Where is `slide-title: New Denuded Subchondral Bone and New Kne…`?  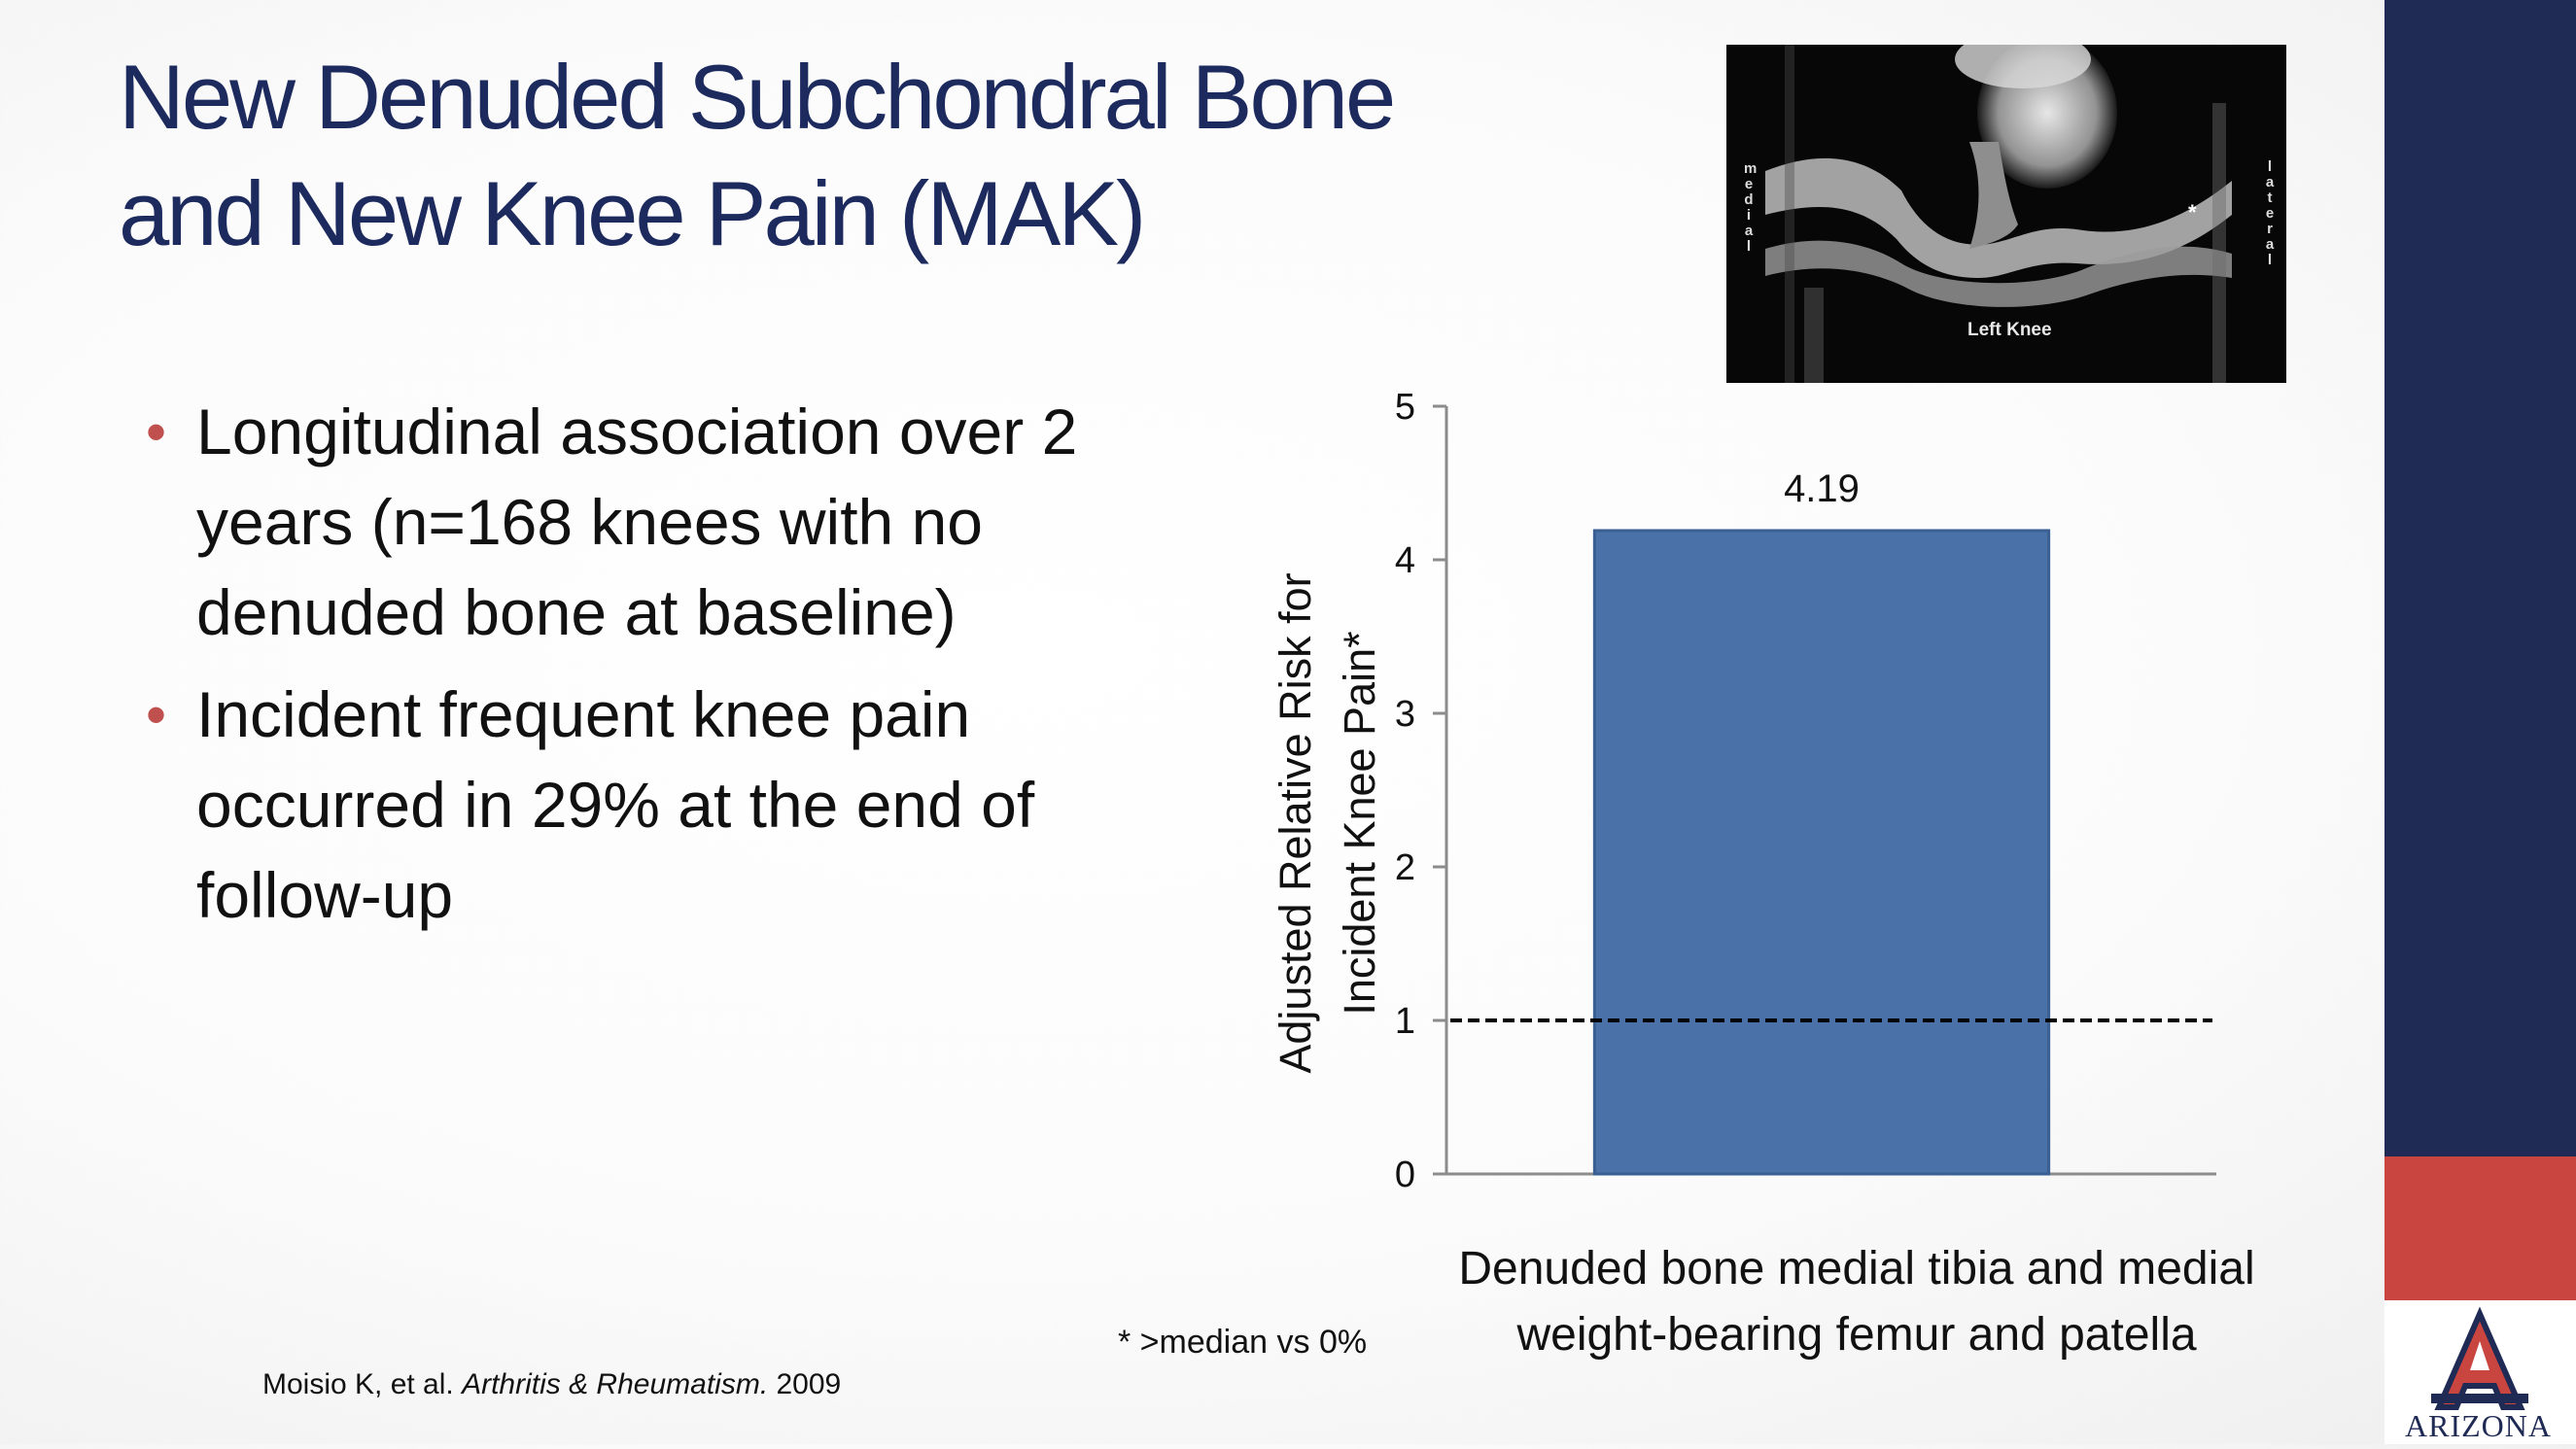
slide-title: New Denuded Subchondral Bone and New Kne… is located at coordinates (848, 155).